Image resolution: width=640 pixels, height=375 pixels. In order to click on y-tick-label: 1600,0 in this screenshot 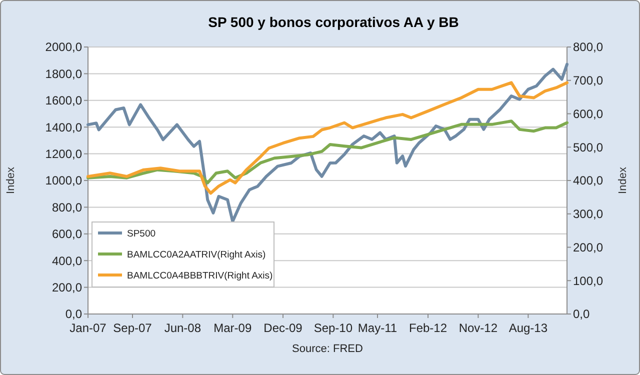, I will do `click(63, 101)`.